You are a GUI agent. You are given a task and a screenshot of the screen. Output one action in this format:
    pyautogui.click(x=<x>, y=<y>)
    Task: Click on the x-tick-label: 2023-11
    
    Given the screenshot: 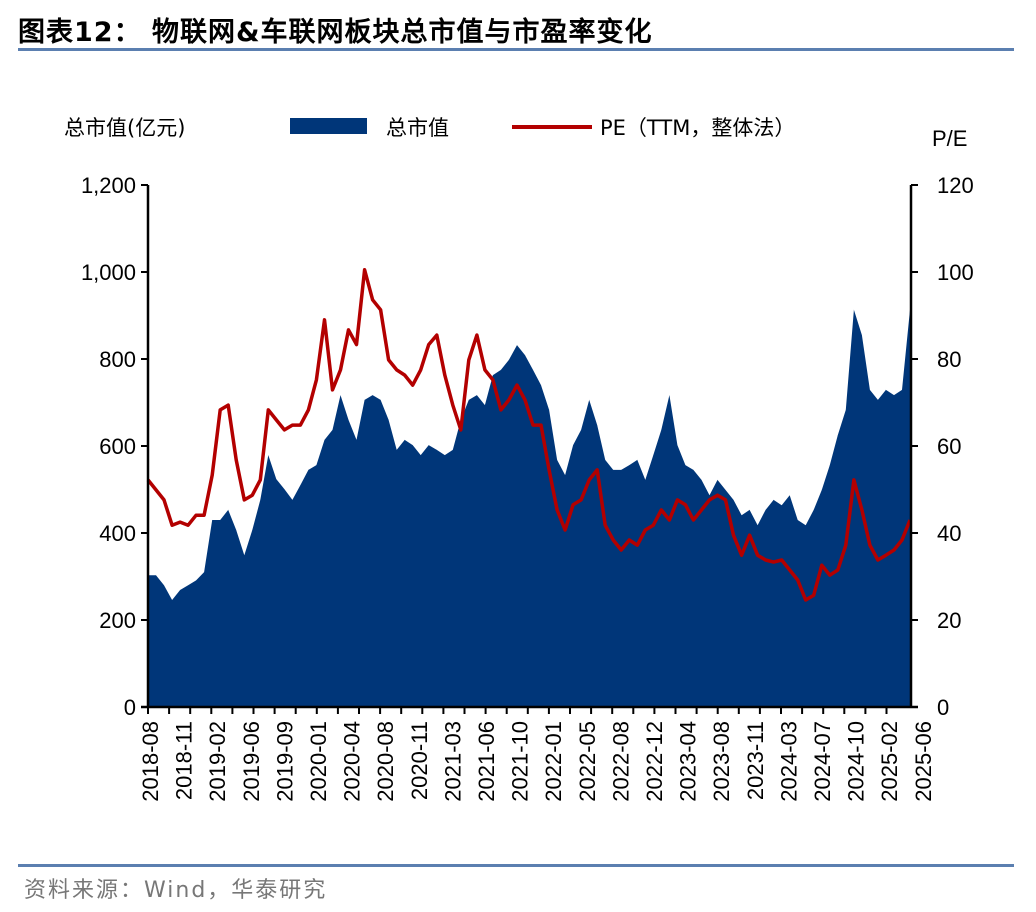 What is the action you would take?
    pyautogui.click(x=755, y=760)
    